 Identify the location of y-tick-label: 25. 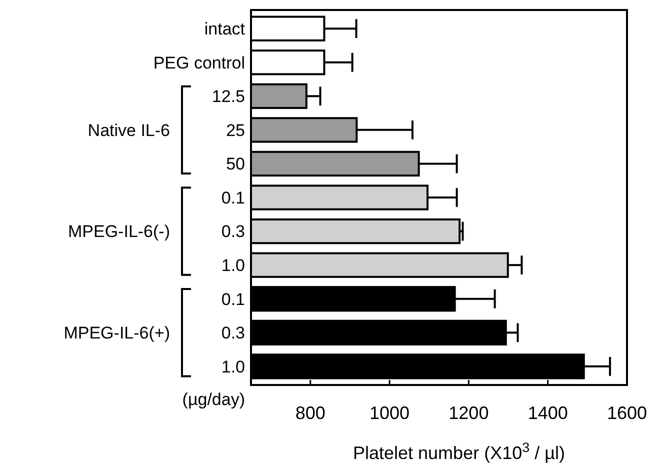
(235, 130).